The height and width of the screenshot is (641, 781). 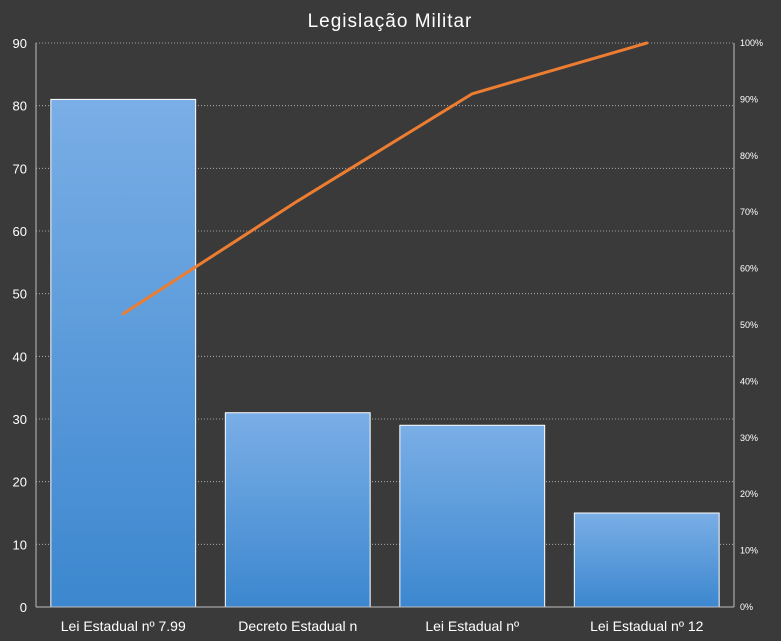 I want to click on y2-tick-label: 80%, so click(x=749, y=156).